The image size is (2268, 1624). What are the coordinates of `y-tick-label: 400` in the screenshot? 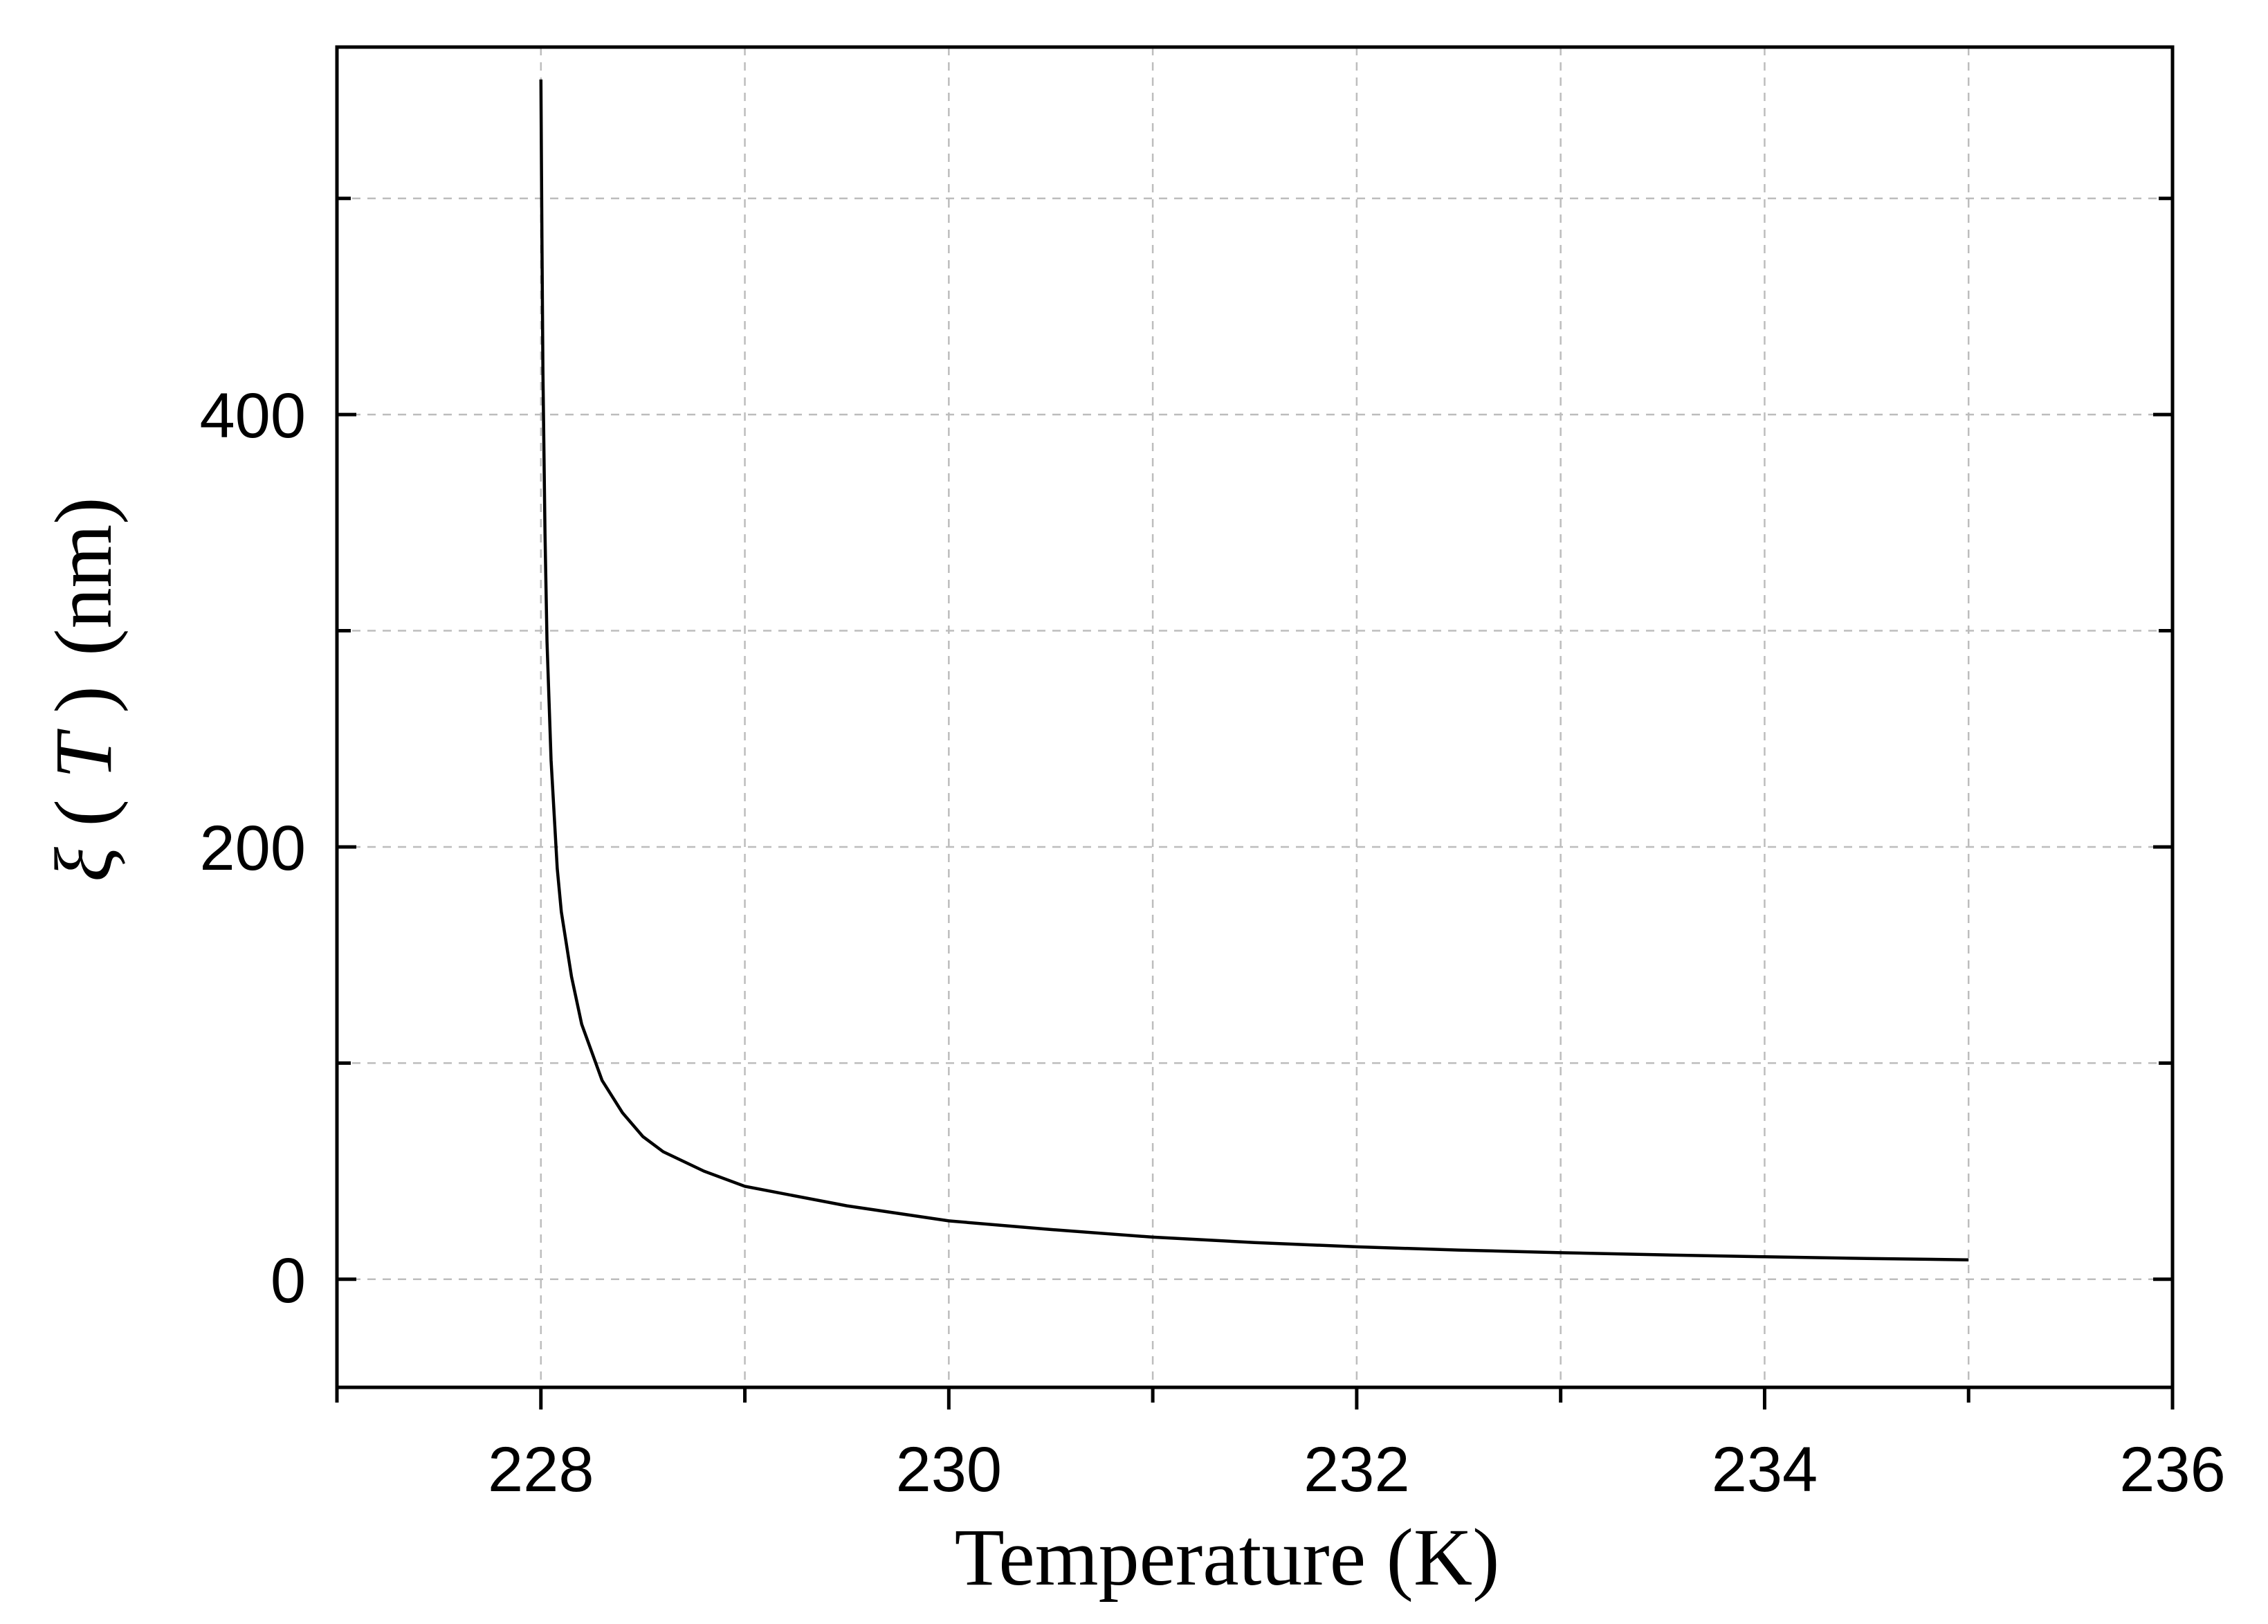 It's located at (253, 416).